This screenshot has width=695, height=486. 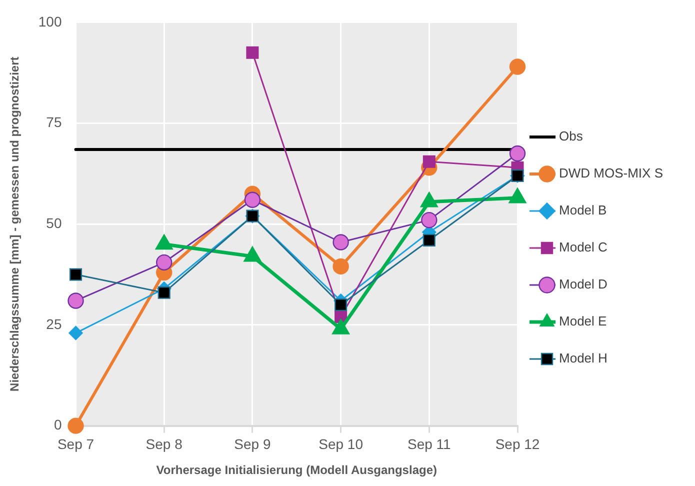 What do you see at coordinates (15, 224) in the screenshot?
I see `y-axis-title: Niederschlagssumme [mm] - gemessen und prognostiziert` at bounding box center [15, 224].